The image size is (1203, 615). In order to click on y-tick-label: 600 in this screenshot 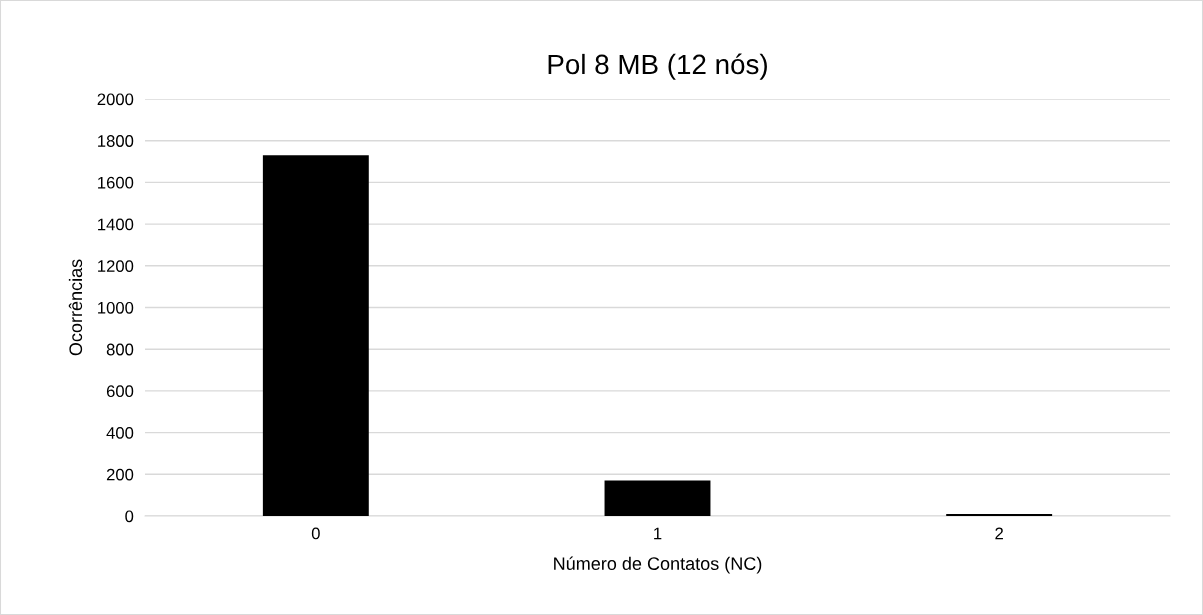, I will do `click(120, 391)`.